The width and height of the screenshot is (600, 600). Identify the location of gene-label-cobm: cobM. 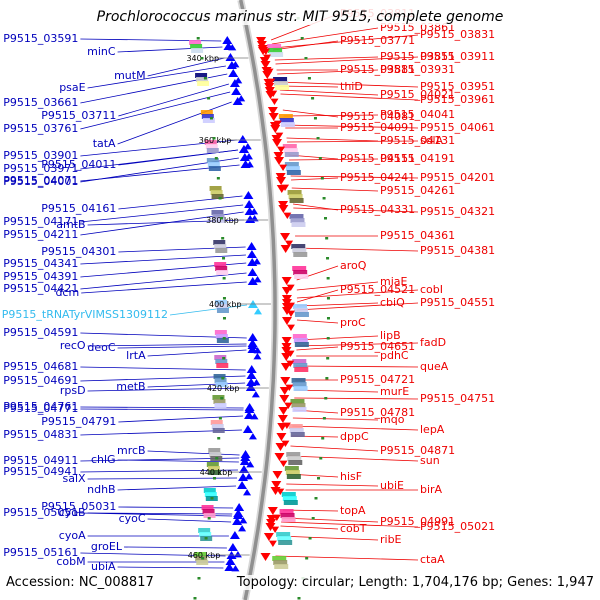
(70, 561).